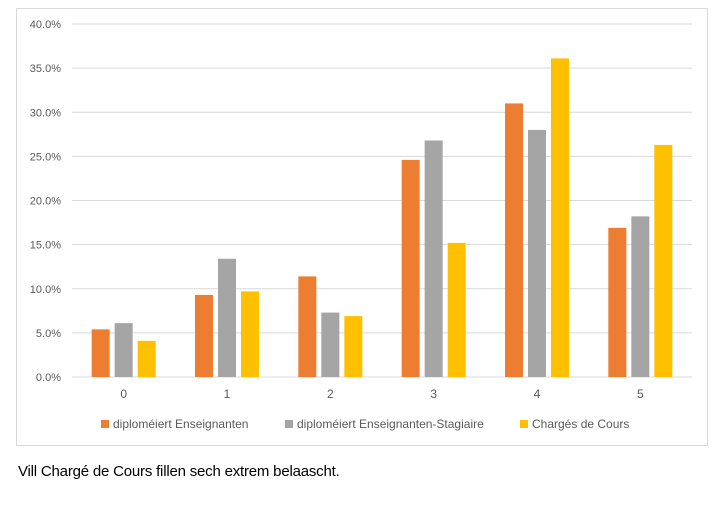 The width and height of the screenshot is (724, 516). Describe the element at coordinates (180, 424) in the screenshot. I see `legend-label: diploméiert Enseignanten` at that location.